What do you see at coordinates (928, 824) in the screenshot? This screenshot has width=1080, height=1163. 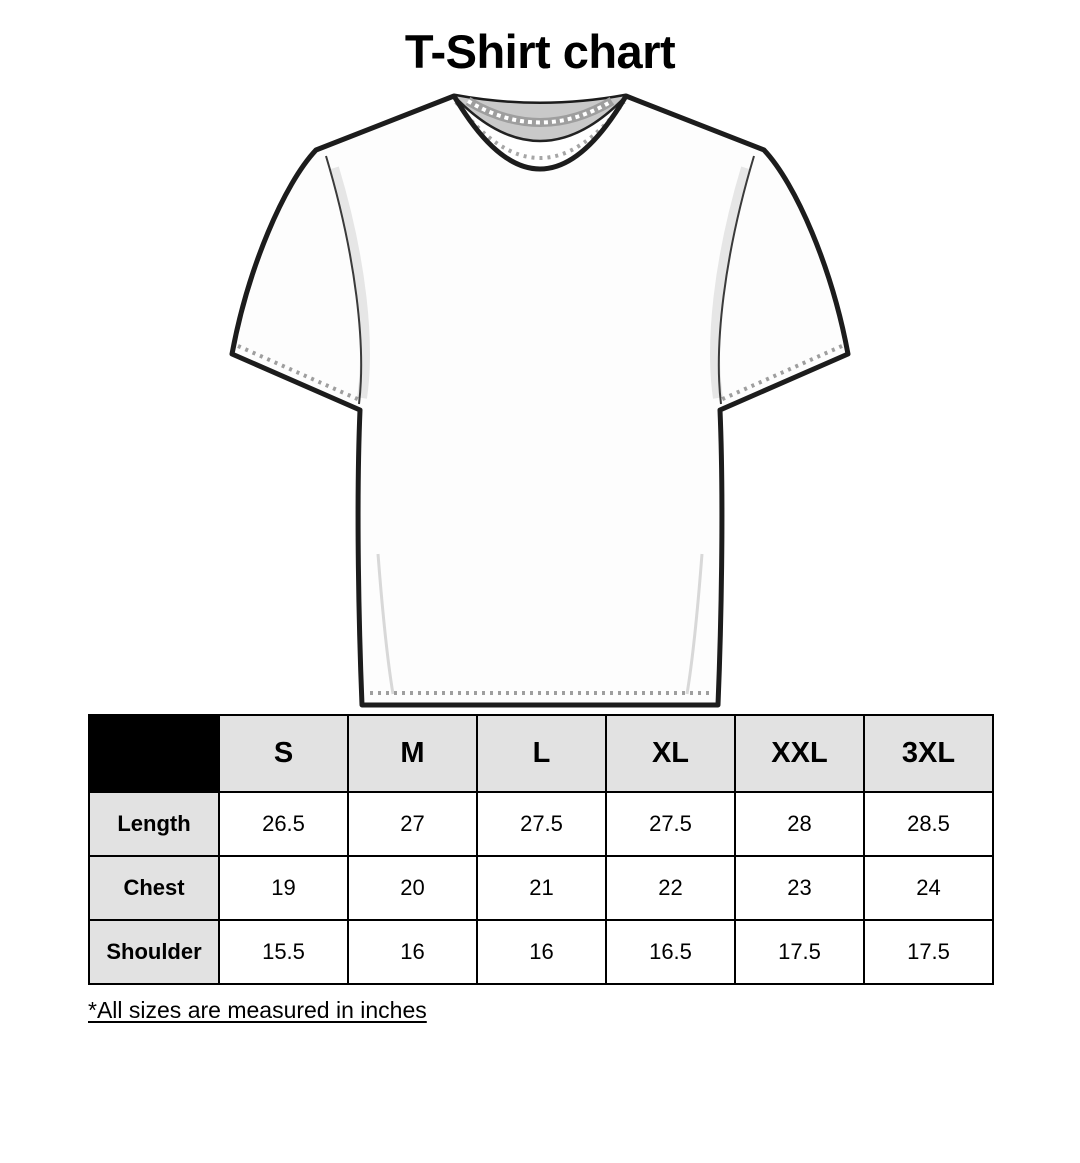 I see `cell-length-3xl: 28.5` at bounding box center [928, 824].